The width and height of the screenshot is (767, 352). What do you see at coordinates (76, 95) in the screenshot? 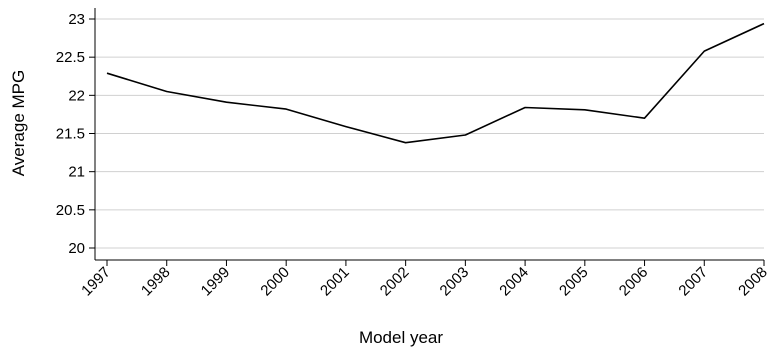
I see `y-tick-label: 22` at bounding box center [76, 95].